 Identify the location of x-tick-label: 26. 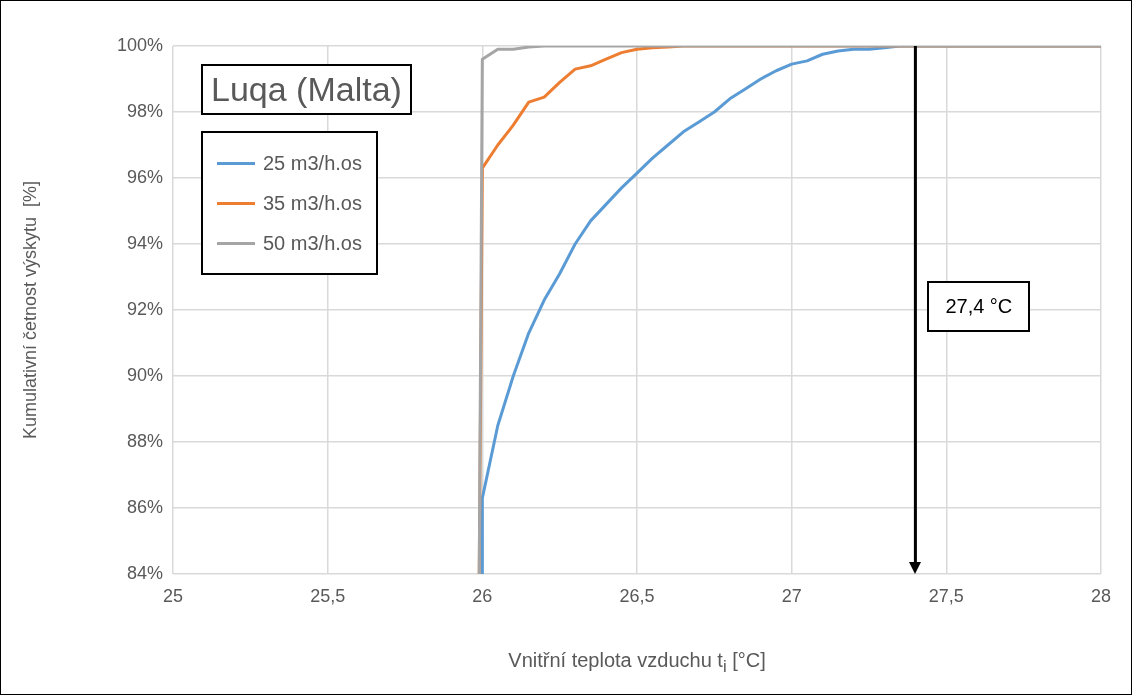
(482, 595).